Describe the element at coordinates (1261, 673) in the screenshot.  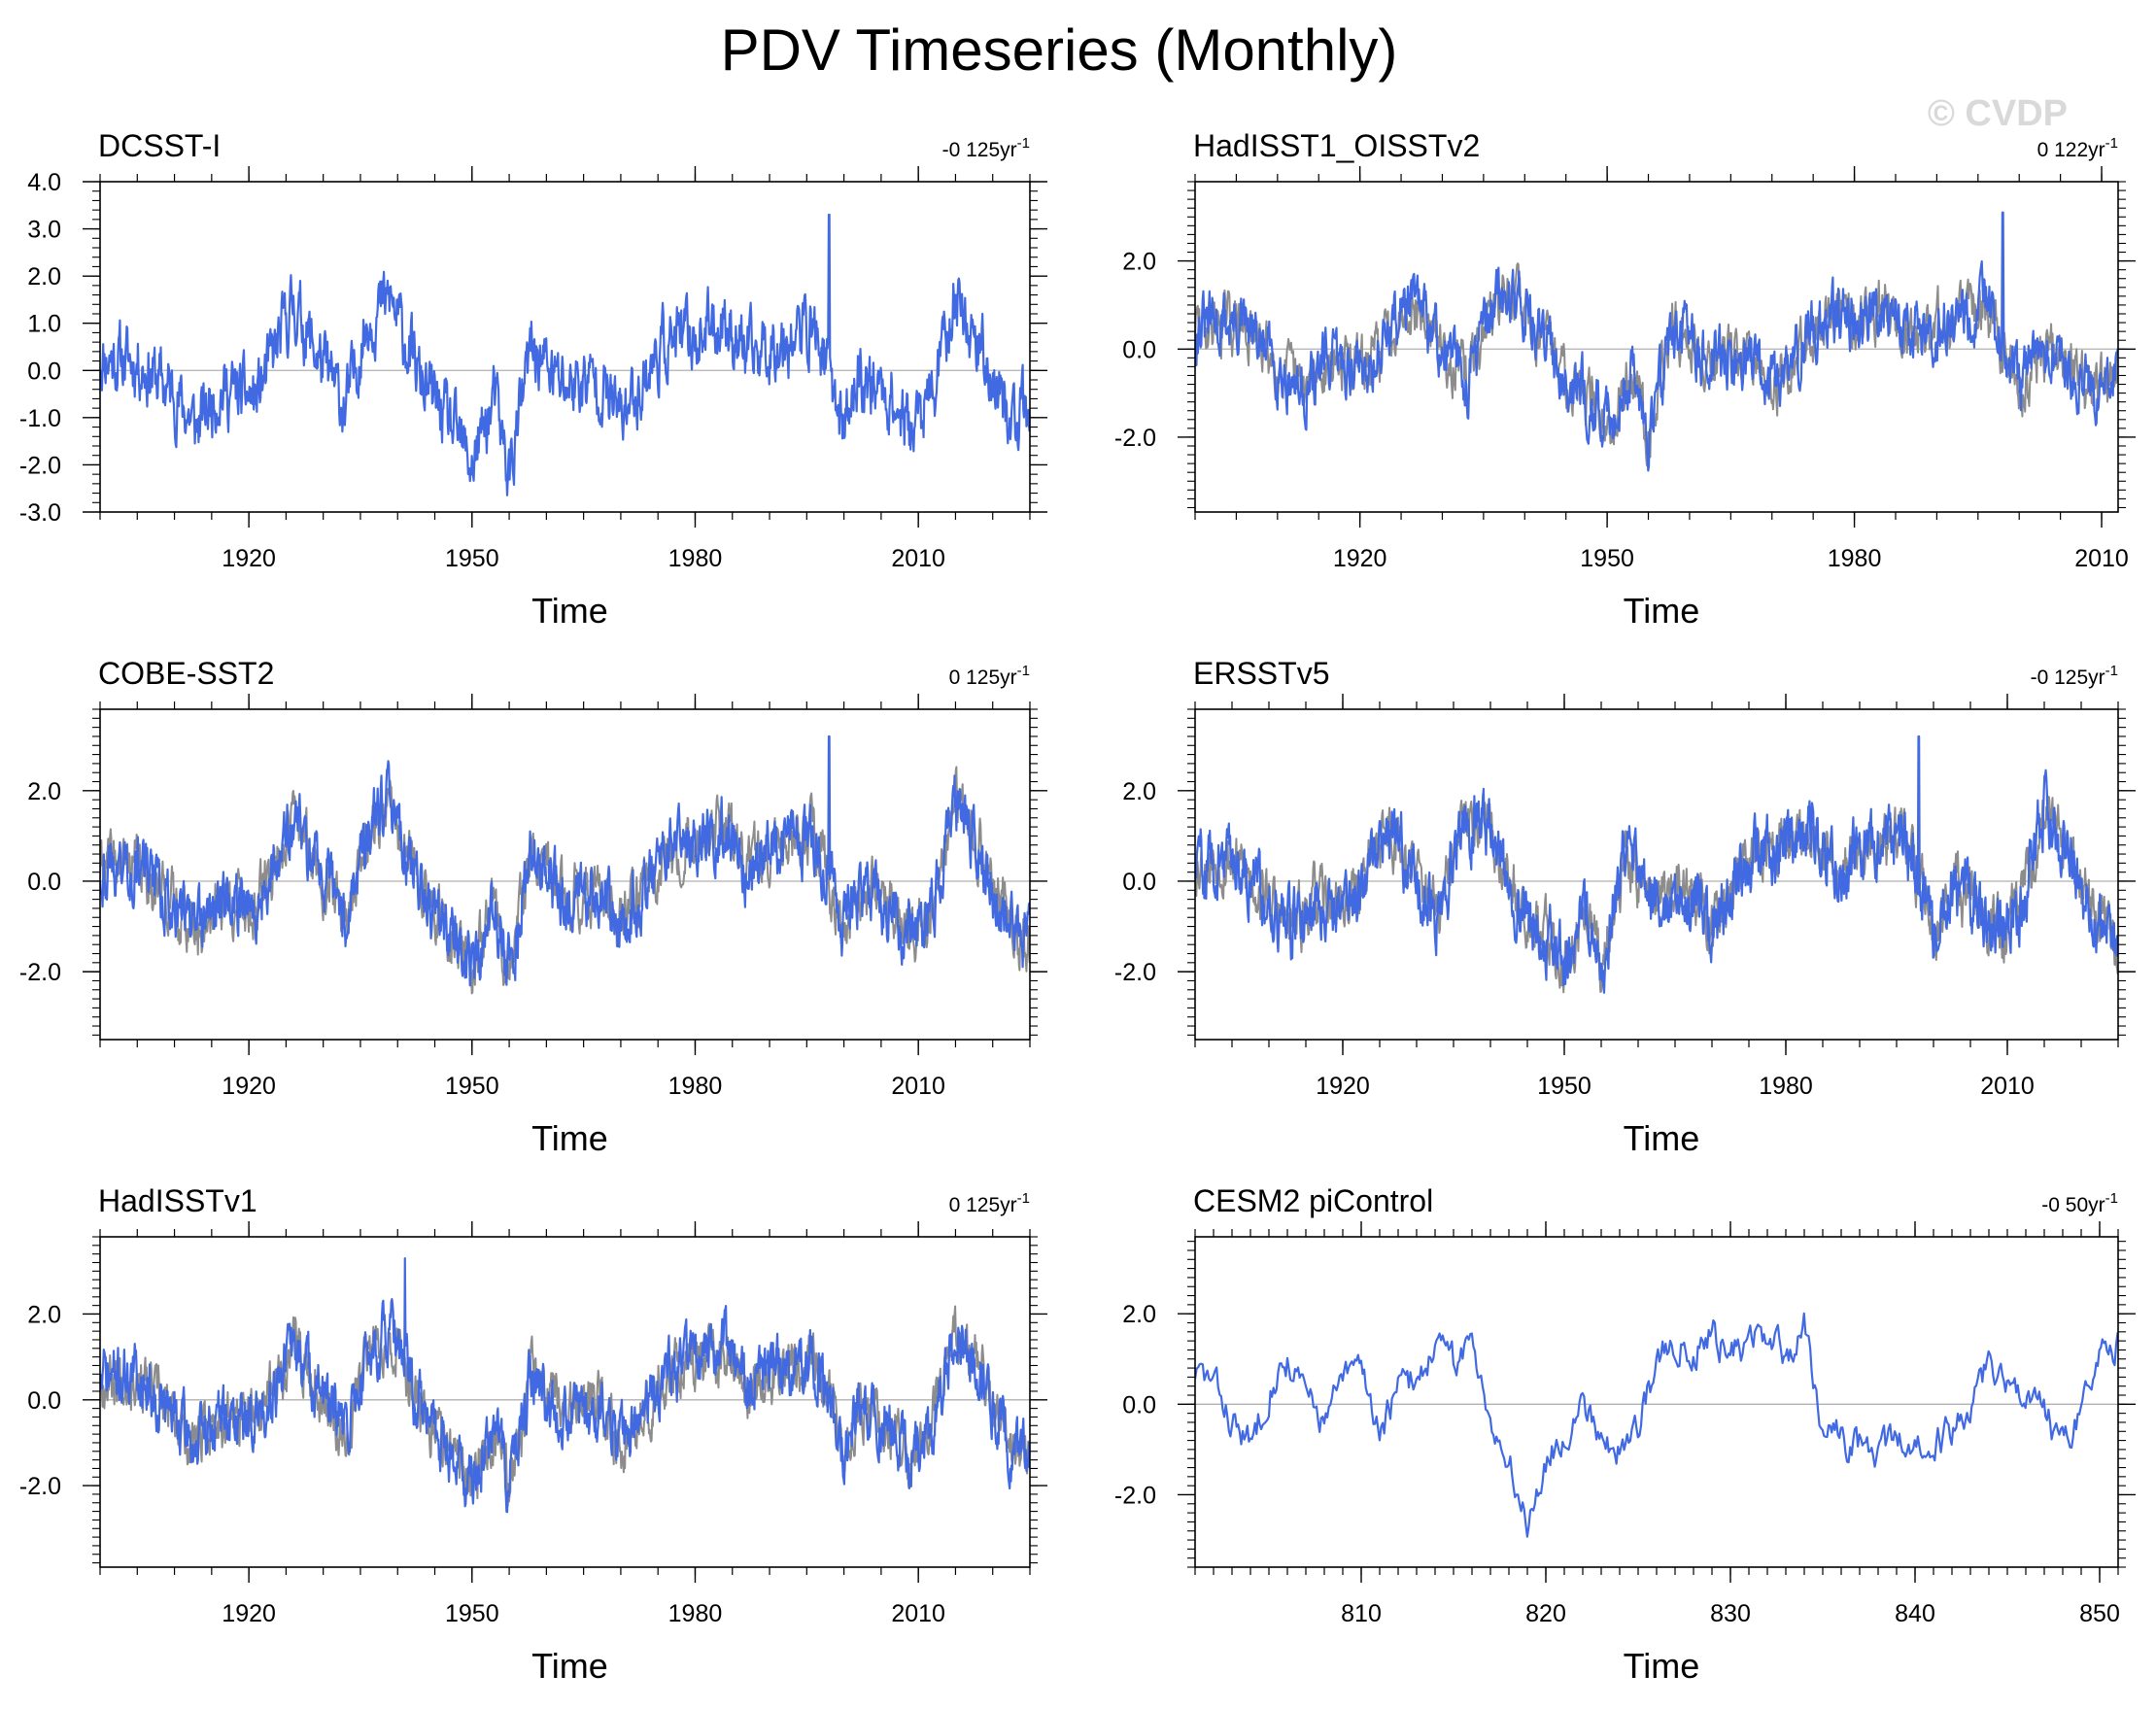
I see `panel-title: ERSSTv5` at that location.